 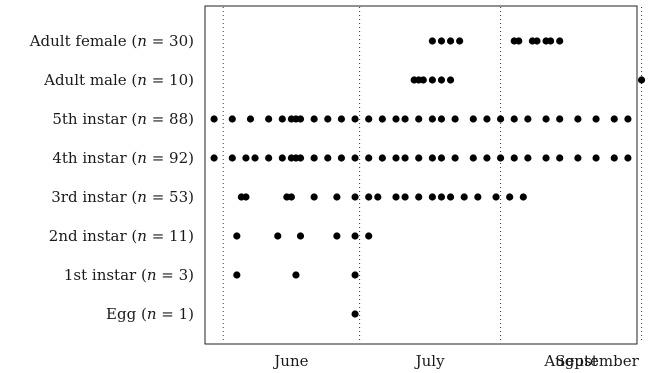 I want to click on y-tick-label-3rd-instar: 3rd instar (n = 53), so click(x=122, y=197).